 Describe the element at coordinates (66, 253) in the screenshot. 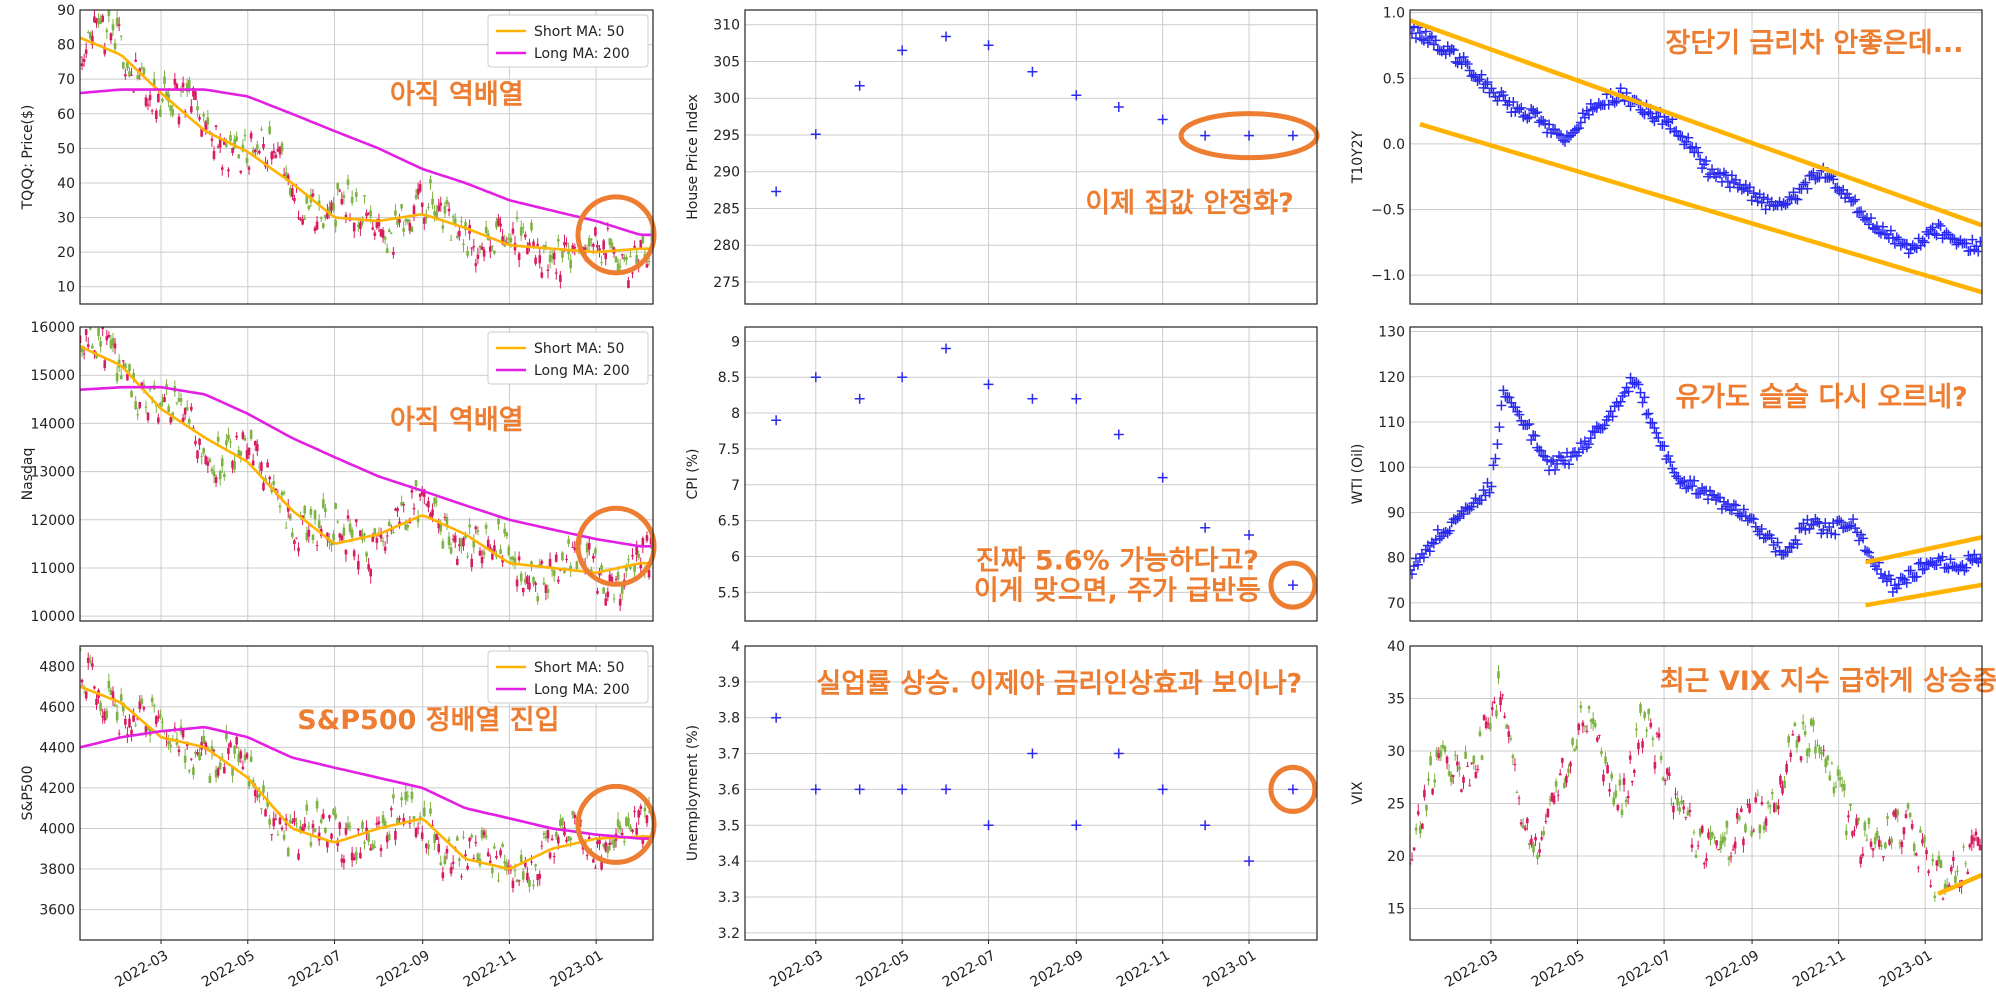

I see `y-tick-label: 20` at that location.